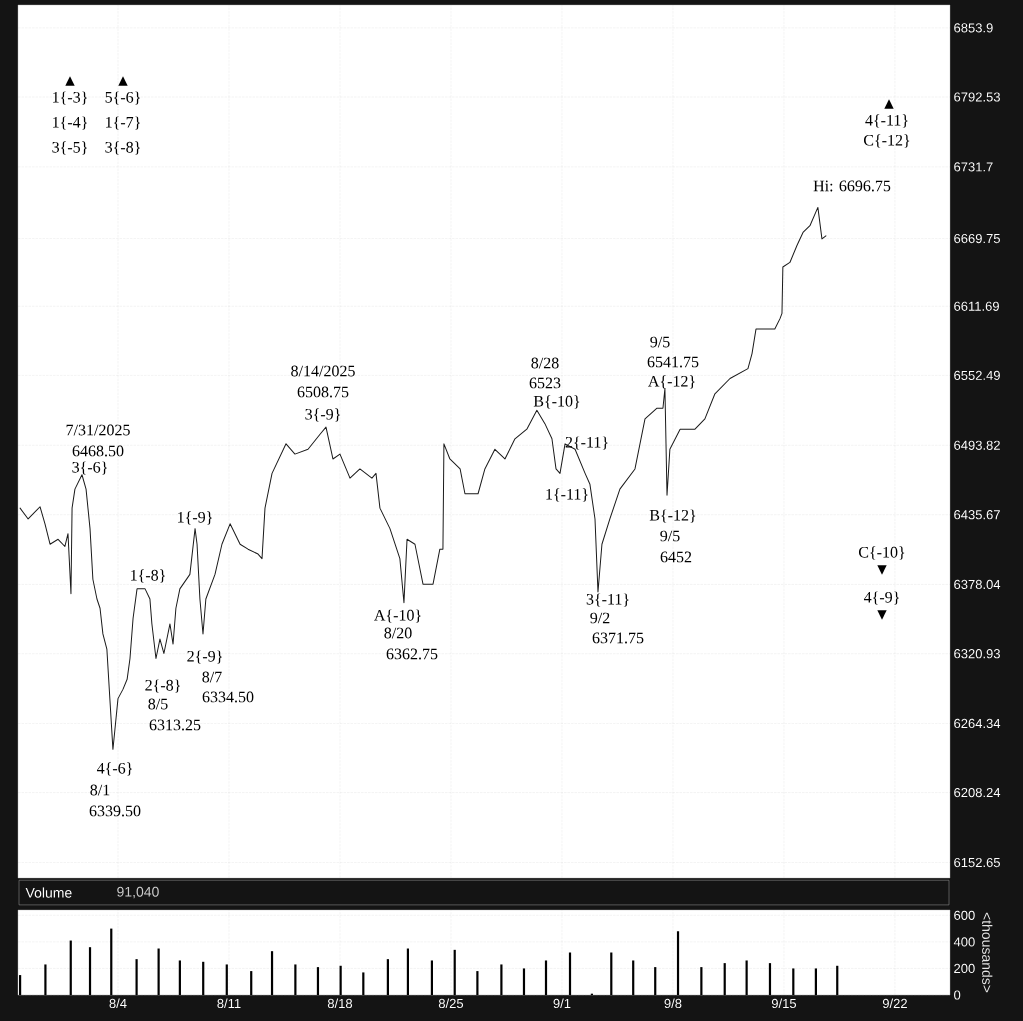 This screenshot has width=1023, height=1021. I want to click on y-tick-label: 0, so click(957, 995).